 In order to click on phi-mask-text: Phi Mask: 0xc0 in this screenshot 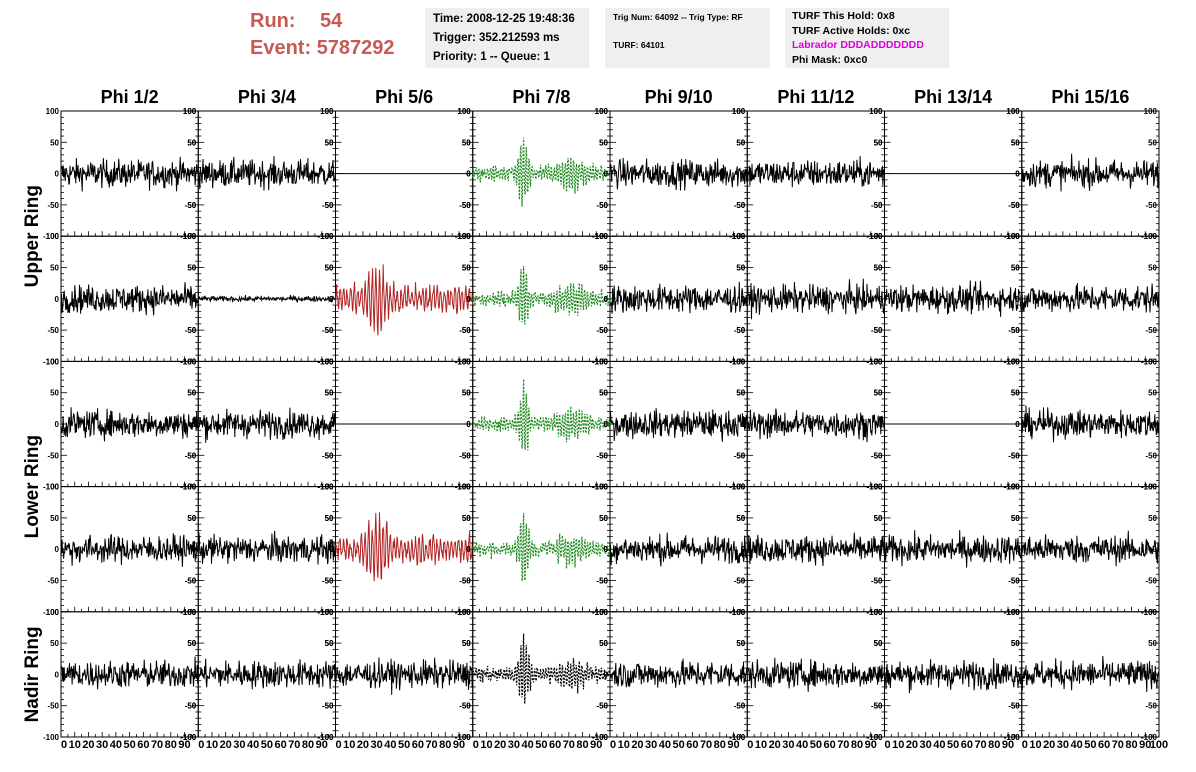, I will do `click(830, 59)`.